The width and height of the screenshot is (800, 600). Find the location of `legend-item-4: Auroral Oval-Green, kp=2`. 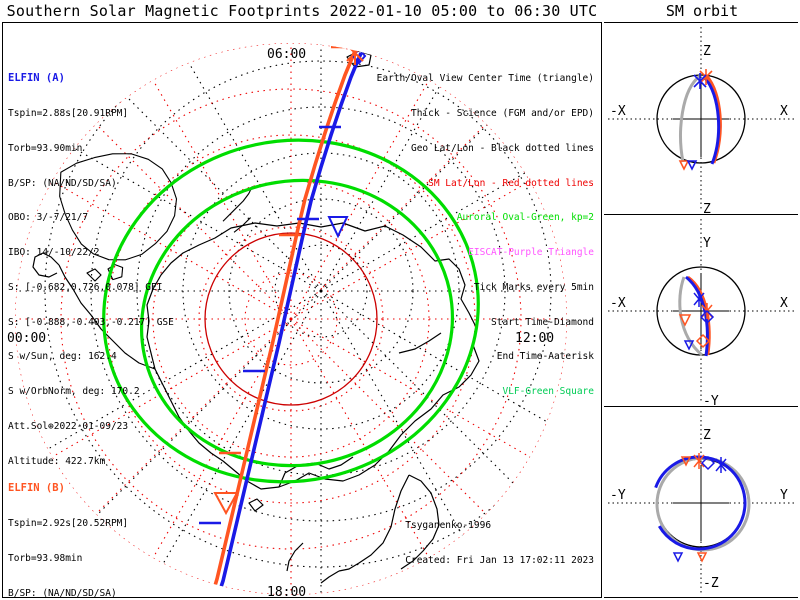

legend-item-4: Auroral Oval-Green, kp=2 is located at coordinates (525, 218).